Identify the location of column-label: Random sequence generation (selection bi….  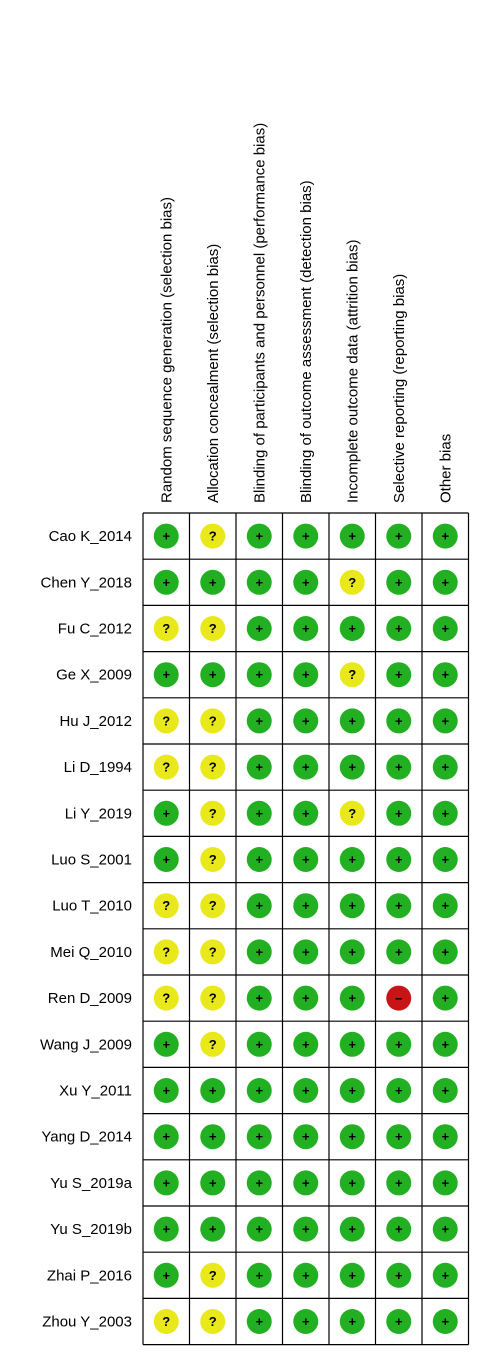
(166, 350).